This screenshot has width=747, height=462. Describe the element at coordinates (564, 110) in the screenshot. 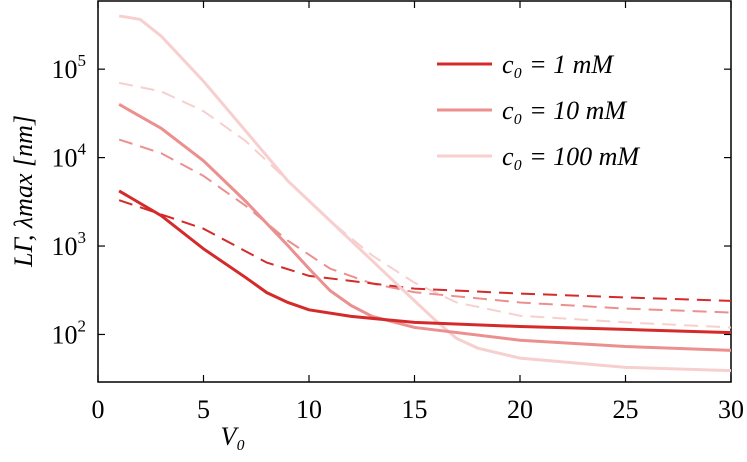

I see `legend-label: c₀ = 10 mM` at that location.